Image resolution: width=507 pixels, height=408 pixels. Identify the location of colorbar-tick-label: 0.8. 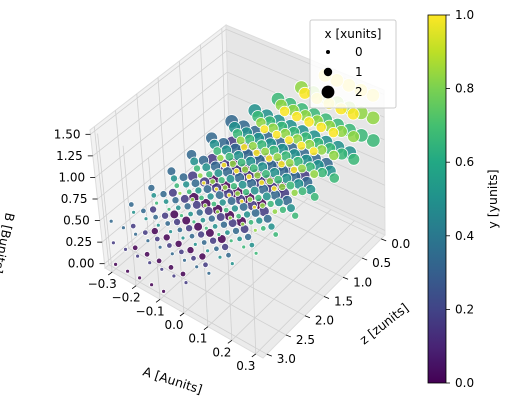
(464, 89).